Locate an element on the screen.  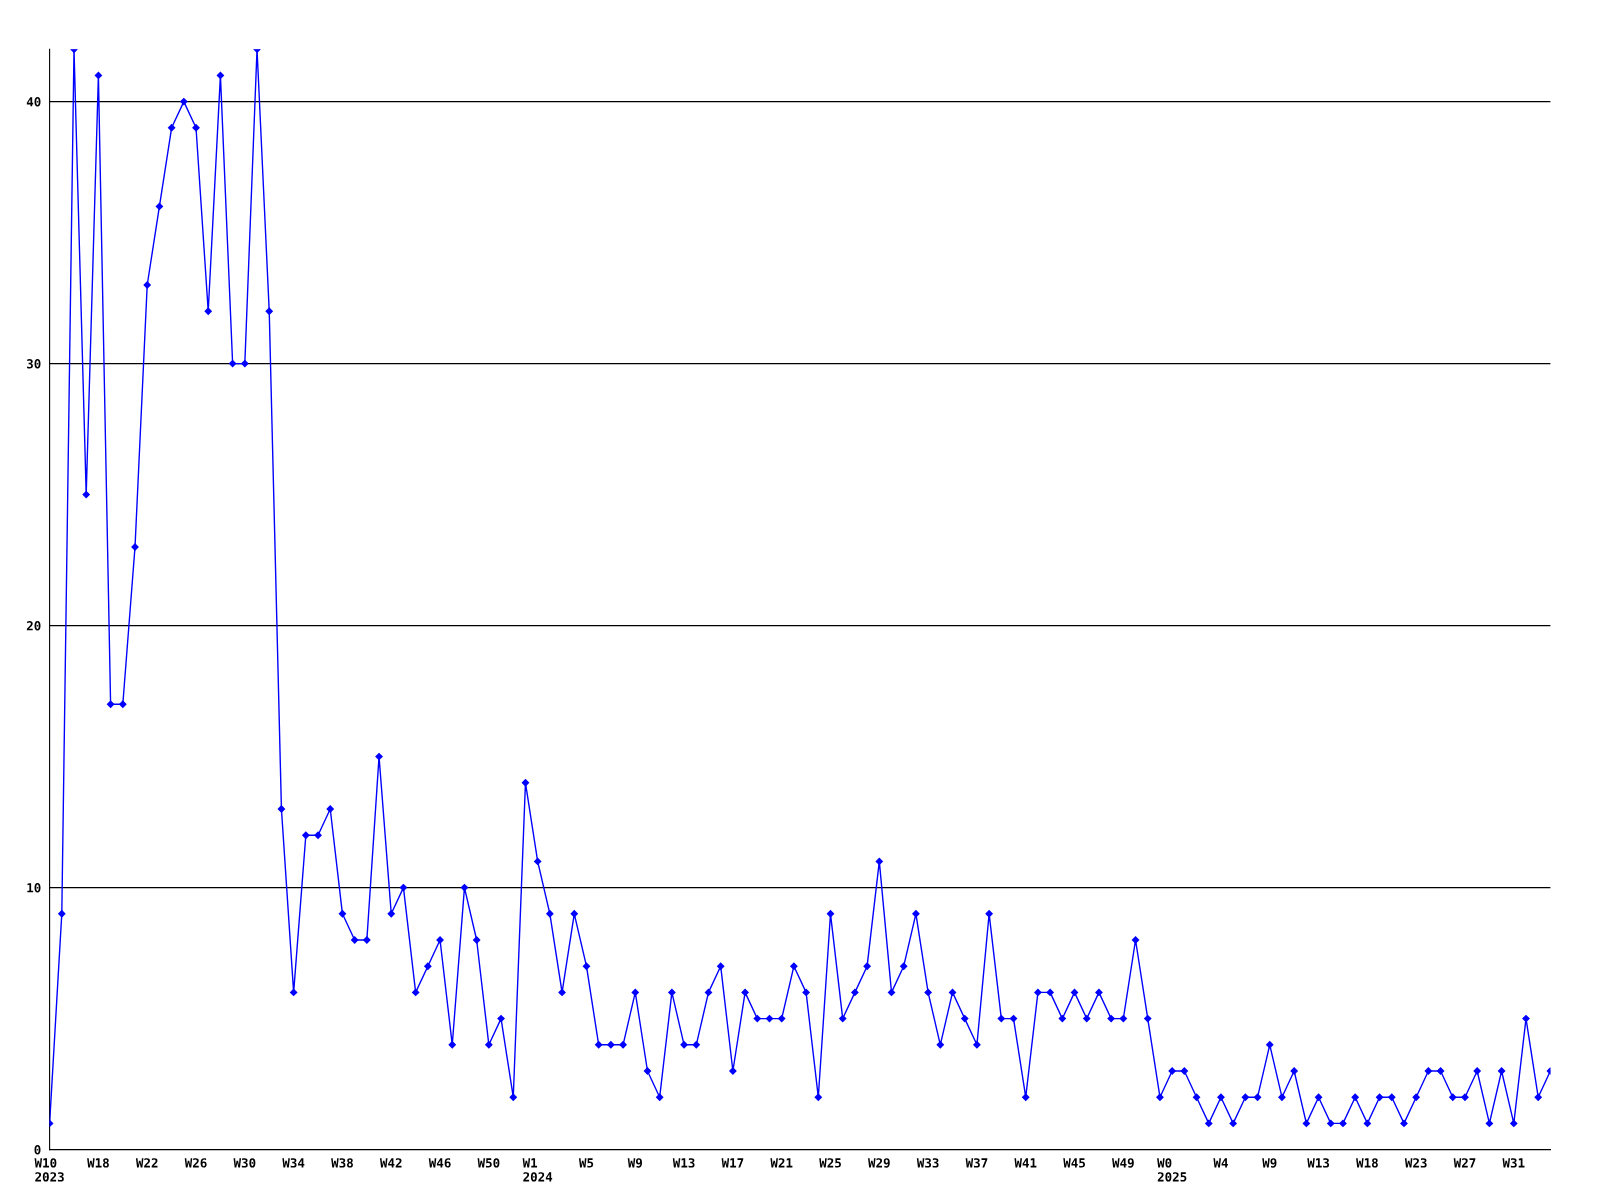
x-tick-label: W45 is located at coordinates (1074, 1163).